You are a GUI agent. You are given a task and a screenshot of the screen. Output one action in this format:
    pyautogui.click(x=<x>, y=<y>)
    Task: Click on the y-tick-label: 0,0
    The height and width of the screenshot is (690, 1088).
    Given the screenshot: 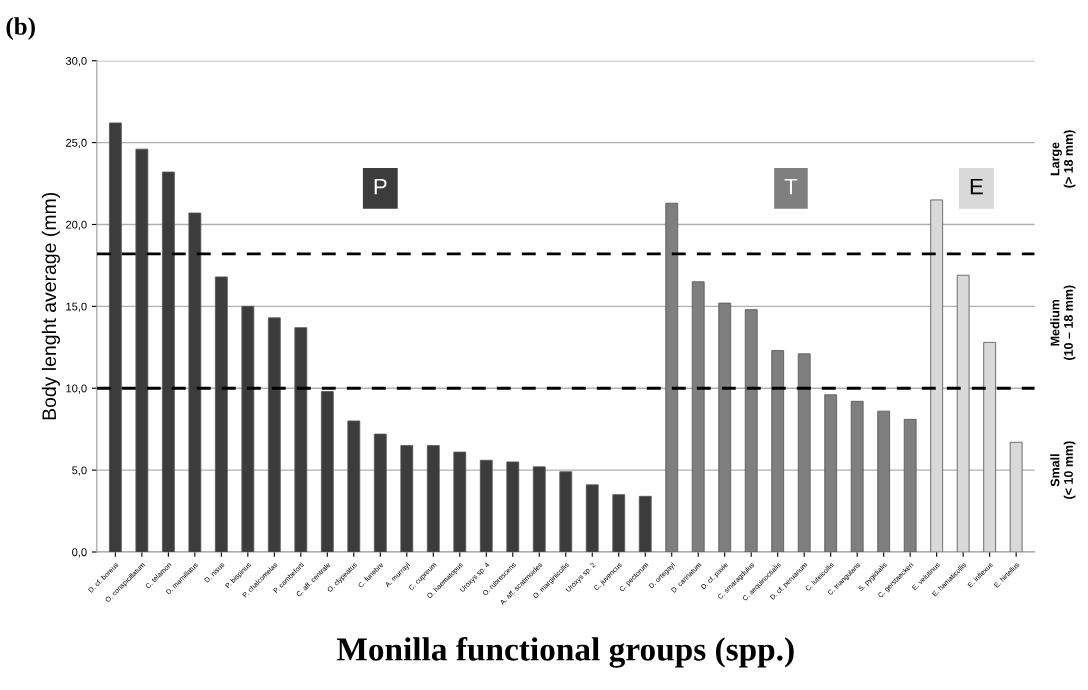 What is the action you would take?
    pyautogui.click(x=79, y=553)
    